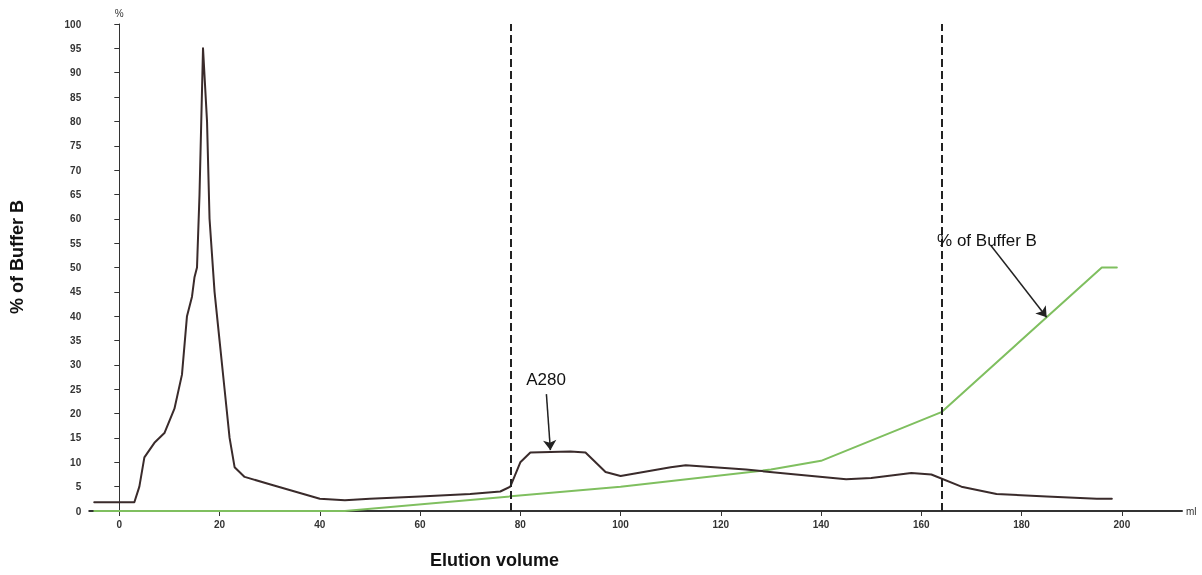 This screenshot has width=1202, height=575. What do you see at coordinates (76, 121) in the screenshot?
I see `y-tick-label: 80` at bounding box center [76, 121].